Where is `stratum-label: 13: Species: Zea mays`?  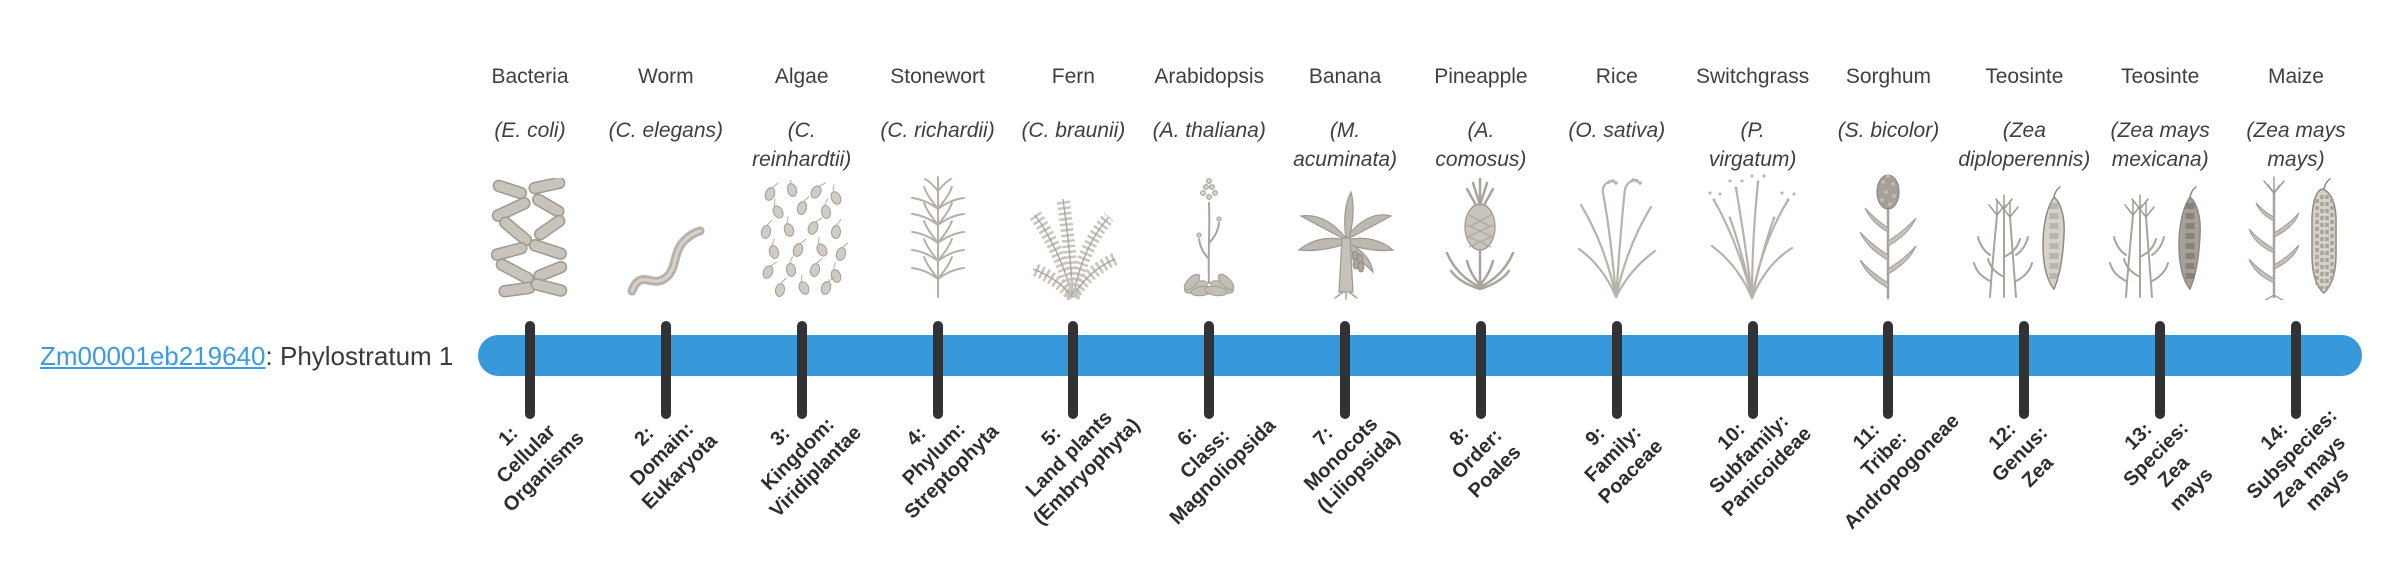 stratum-label: 13: Species: Zea mays is located at coordinates (2168, 466).